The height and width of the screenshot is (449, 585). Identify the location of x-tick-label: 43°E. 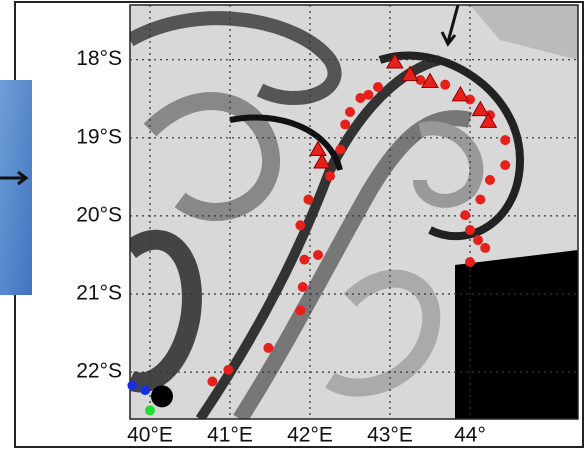
(390, 435).